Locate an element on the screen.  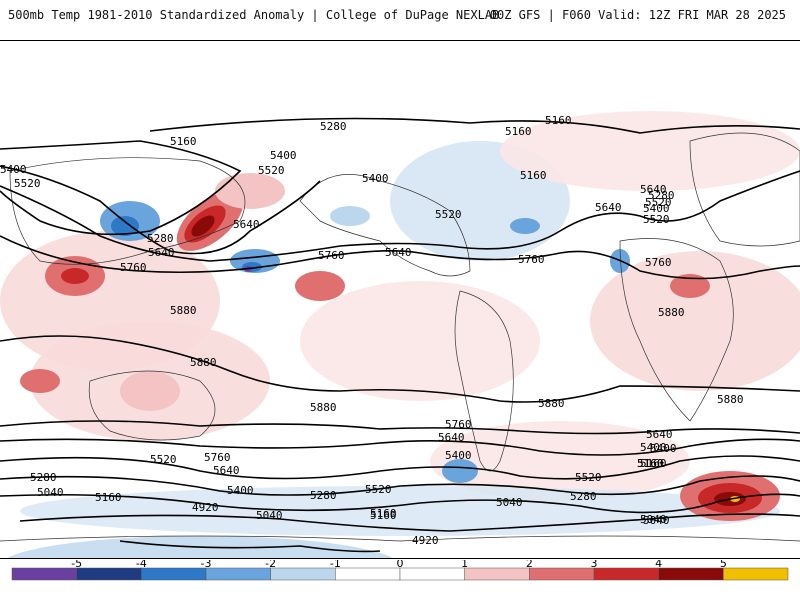
colorbar-tick-labels: -5 -4 -3 -2 -1 0 1 2 3 4 5 is located at coordinates (399, 565).